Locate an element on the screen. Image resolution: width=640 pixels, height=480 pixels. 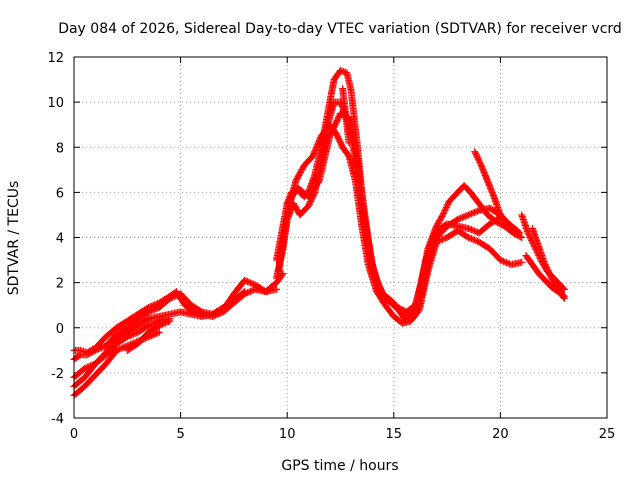
x-tick-label: 15 is located at coordinates (394, 434).